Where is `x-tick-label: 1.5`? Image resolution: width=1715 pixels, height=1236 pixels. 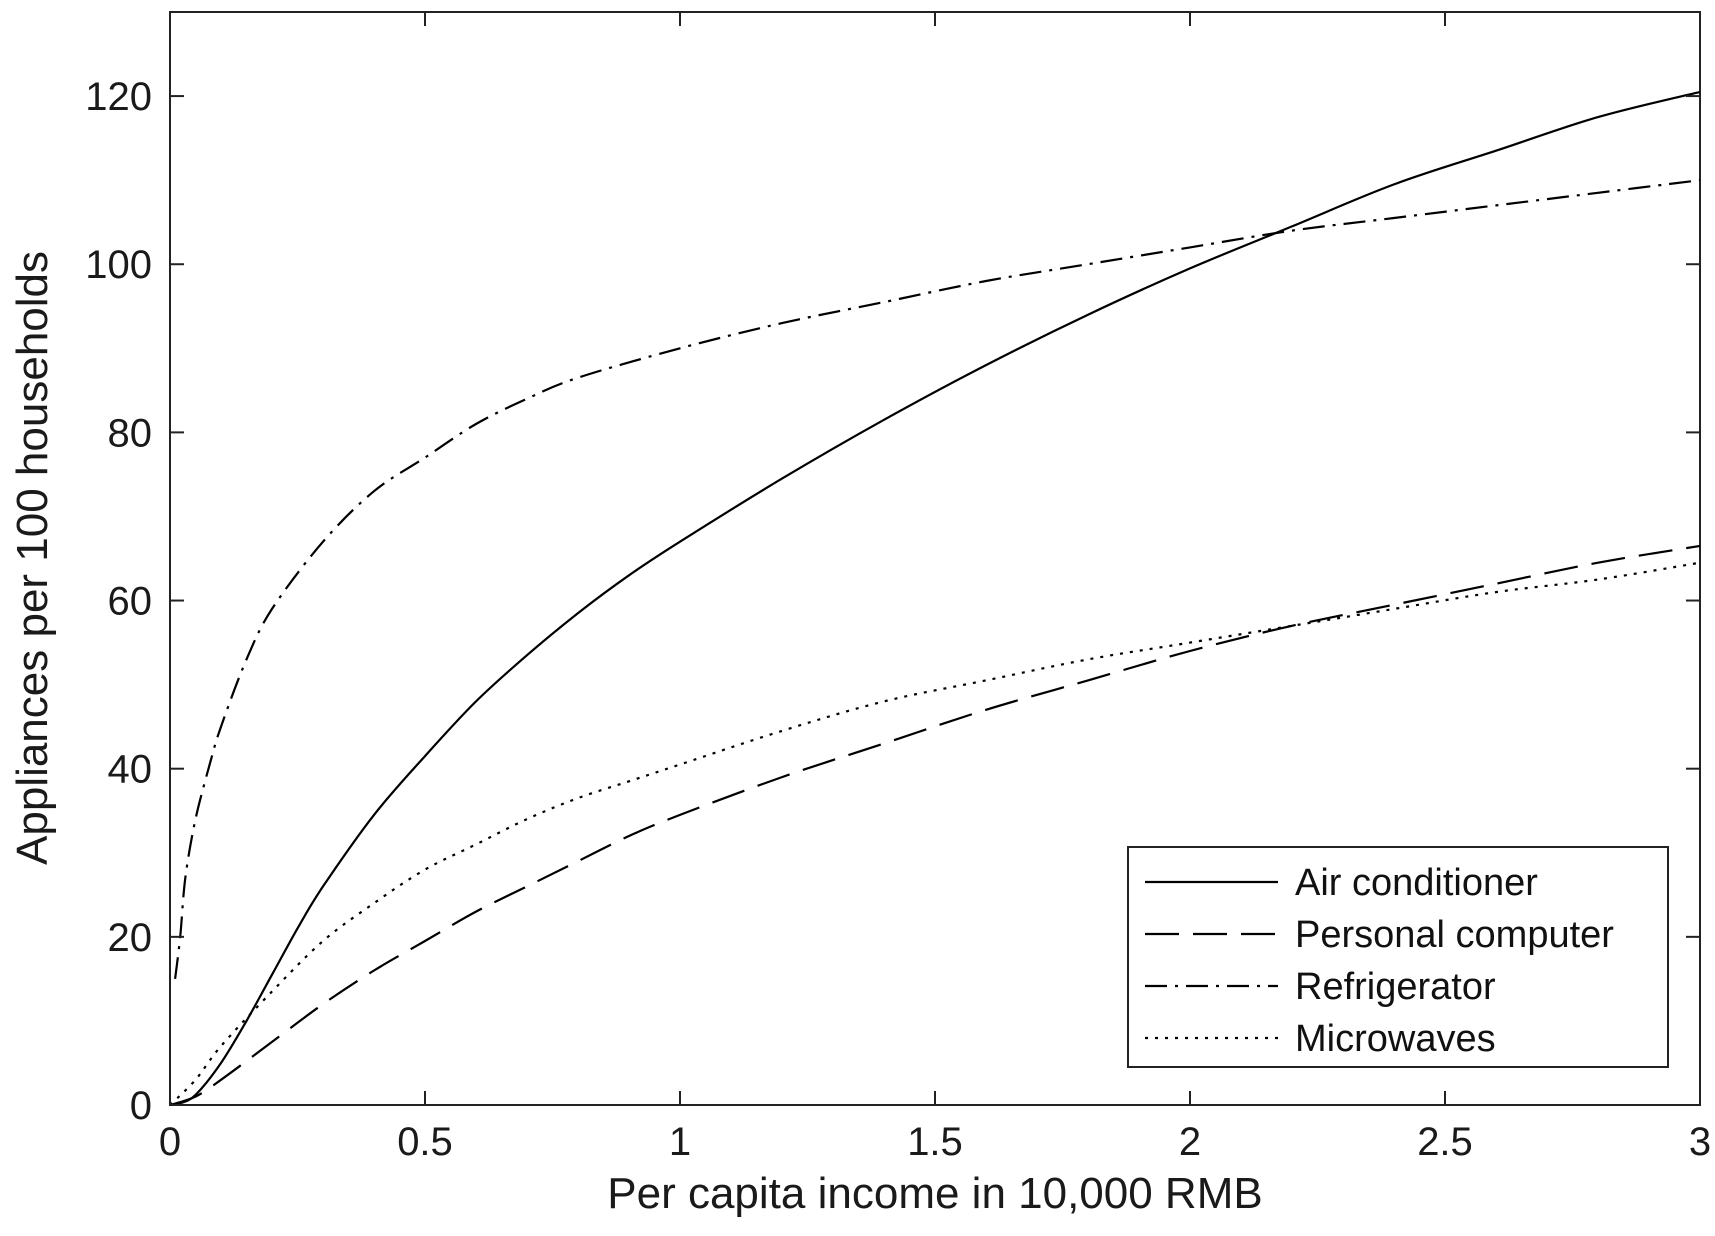 x-tick-label: 1.5 is located at coordinates (935, 1142).